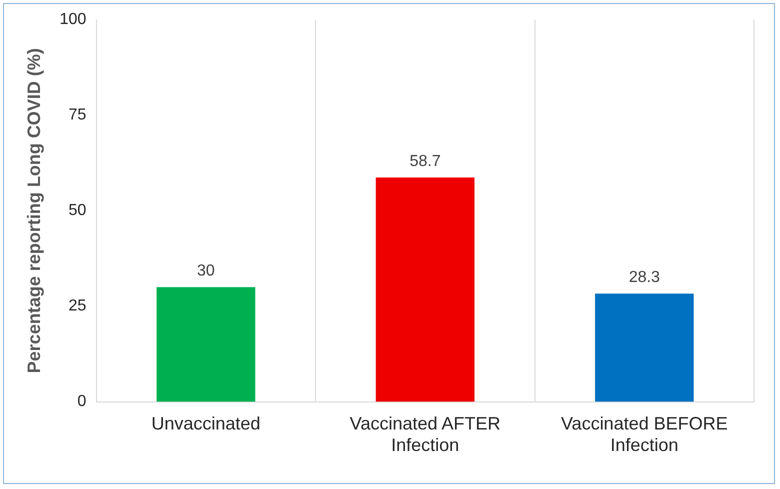 This screenshot has height=489, width=780. Describe the element at coordinates (73, 19) in the screenshot. I see `y-tick-label: 100` at that location.